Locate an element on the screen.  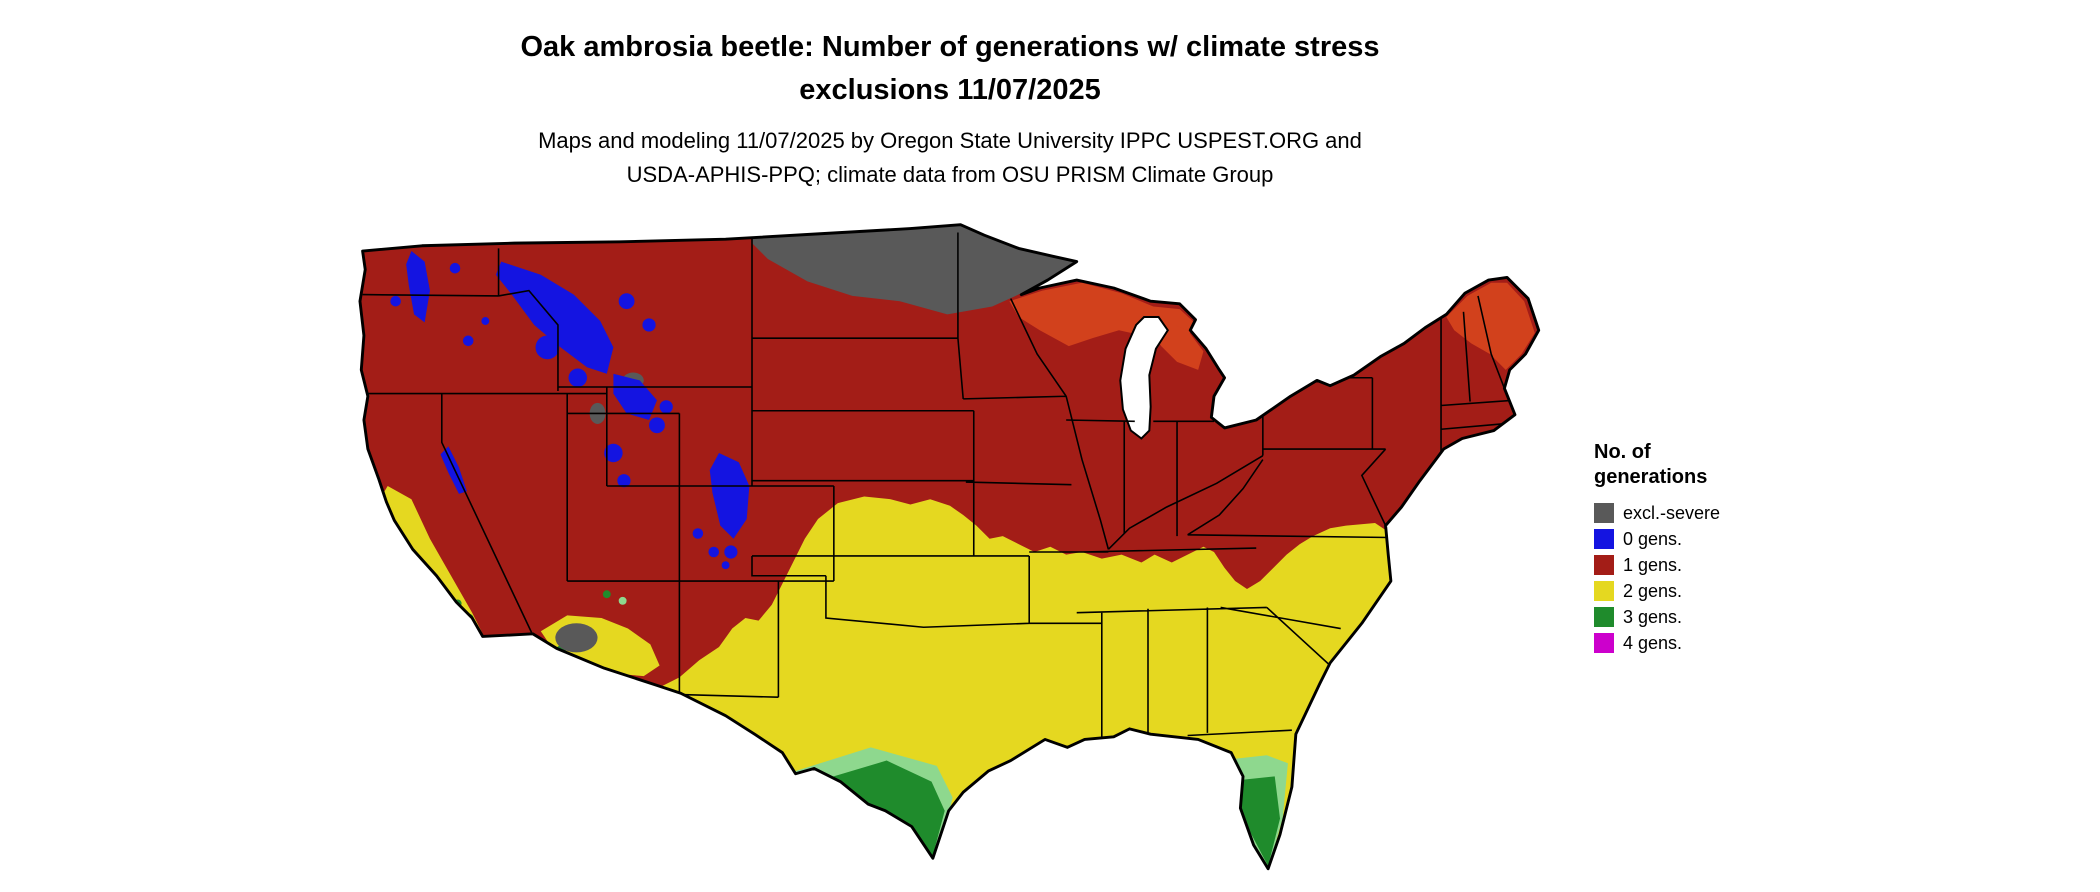
legend-label-4-gens: 4 gens. is located at coordinates (1653, 642).